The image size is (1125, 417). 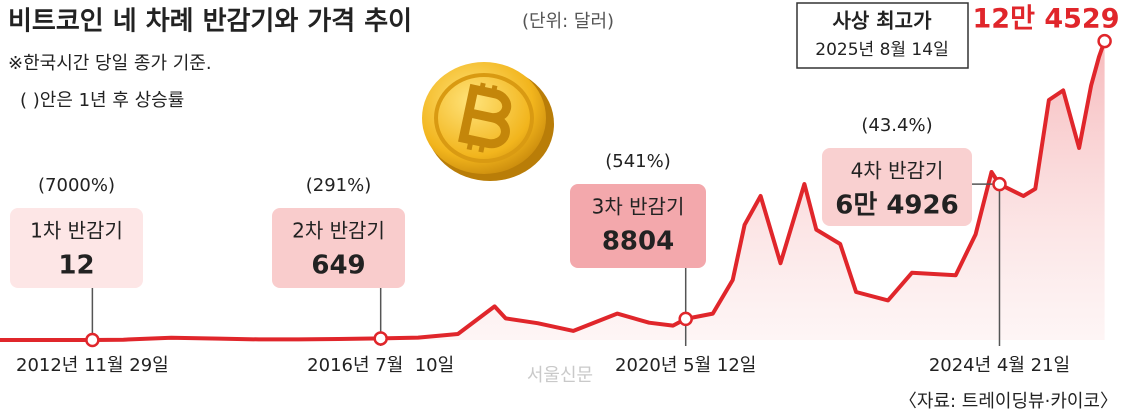 What do you see at coordinates (638, 242) in the screenshot?
I see `halving-price: 8804` at bounding box center [638, 242].